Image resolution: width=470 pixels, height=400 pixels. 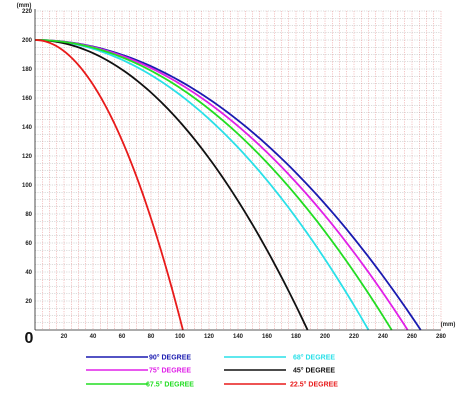 What do you see at coordinates (314, 371) in the screenshot?
I see `legend-label-45-degree: 45° DEGREE` at bounding box center [314, 371].